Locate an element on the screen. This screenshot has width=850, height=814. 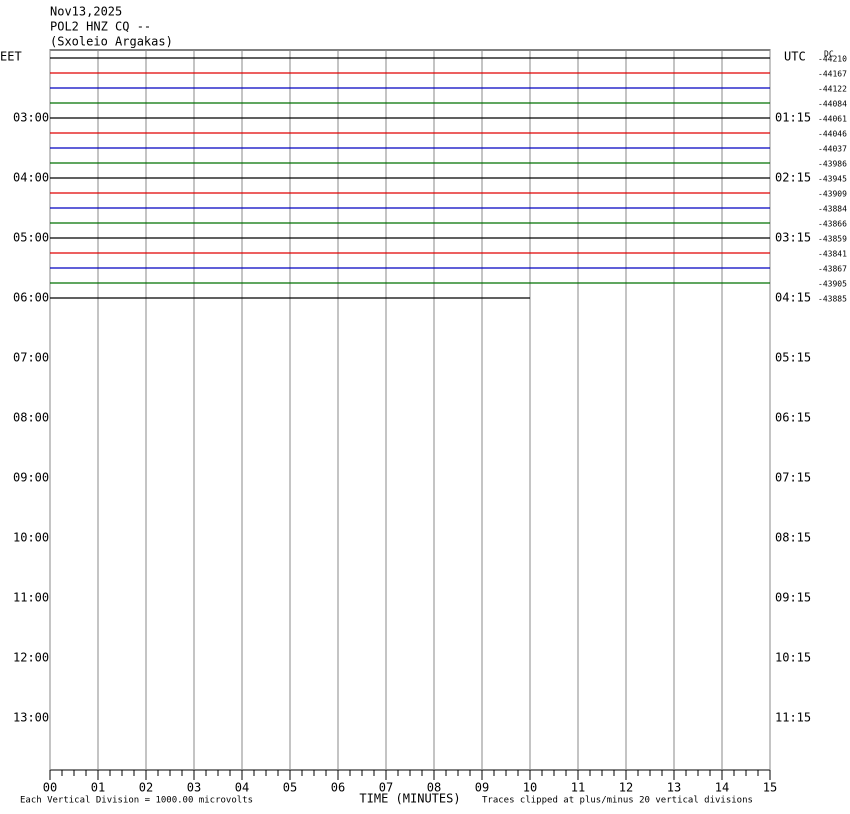
dc-value: -44084 is located at coordinates (832, 104).